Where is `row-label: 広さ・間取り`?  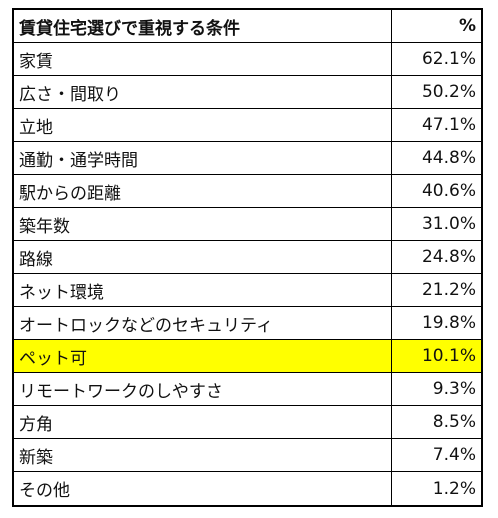 row-label: 広さ・間取り is located at coordinates (203, 92).